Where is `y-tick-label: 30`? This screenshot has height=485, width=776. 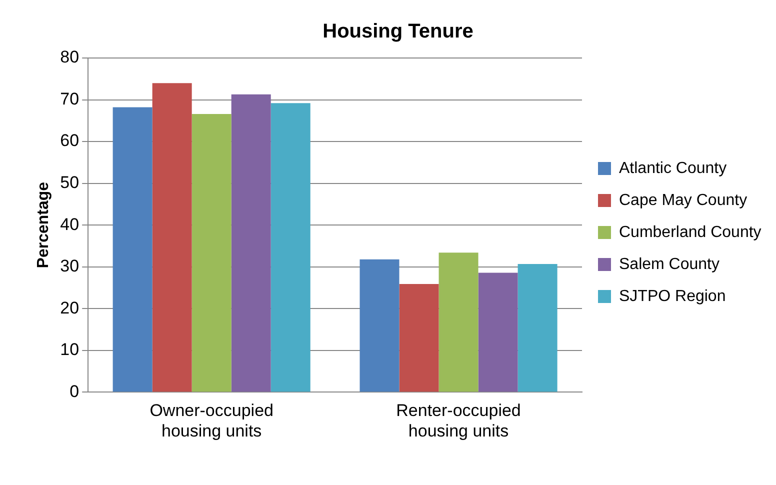 y-tick-label: 30 is located at coordinates (70, 266).